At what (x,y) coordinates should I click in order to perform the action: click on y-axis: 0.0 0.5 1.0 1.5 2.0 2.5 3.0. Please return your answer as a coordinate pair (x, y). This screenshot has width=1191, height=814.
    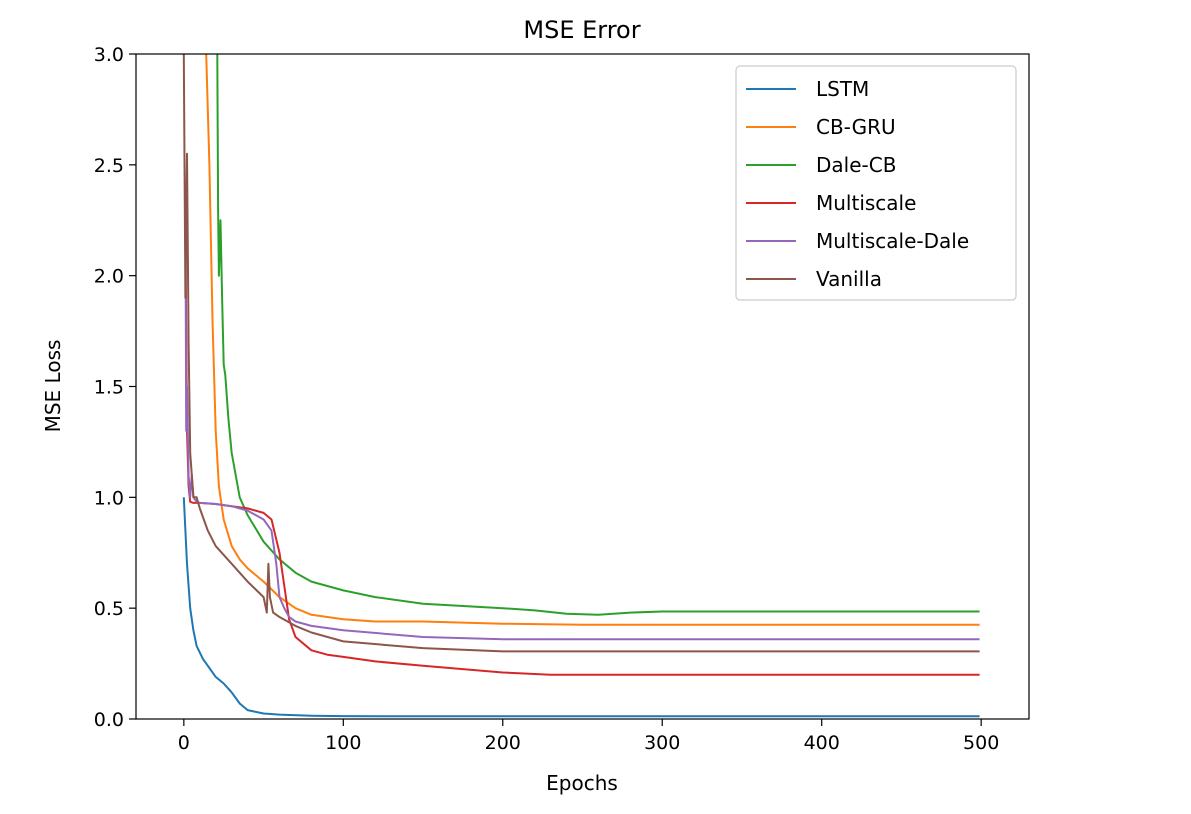
    Looking at the image, I should click on (115, 387).